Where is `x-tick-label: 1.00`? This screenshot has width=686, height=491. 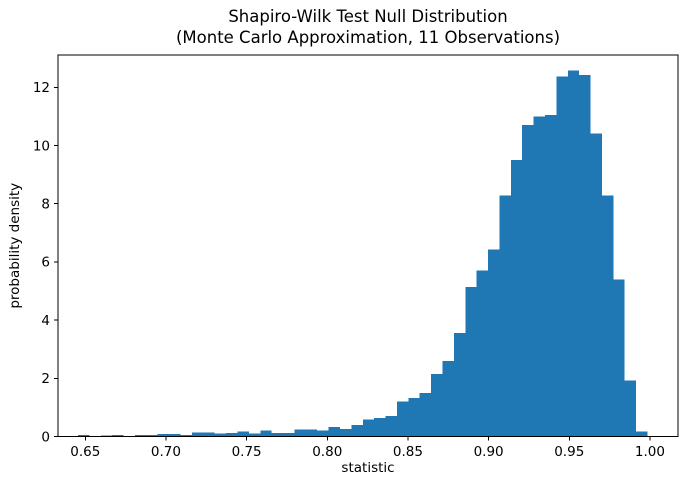
x-tick-label: 1.00 is located at coordinates (650, 452).